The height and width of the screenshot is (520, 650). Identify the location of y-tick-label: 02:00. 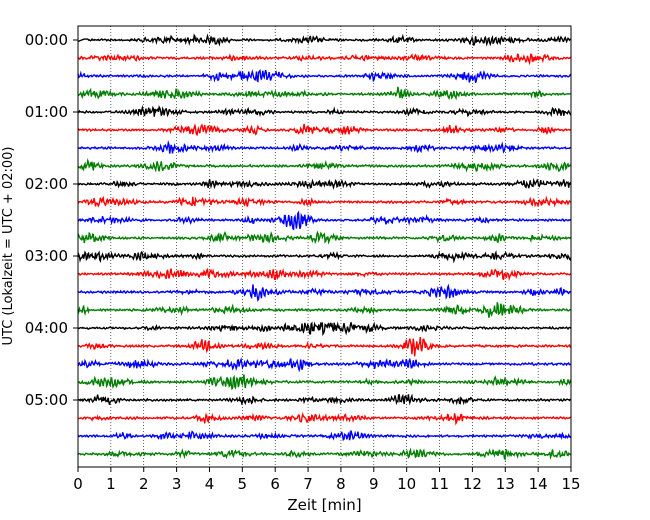
(46, 184).